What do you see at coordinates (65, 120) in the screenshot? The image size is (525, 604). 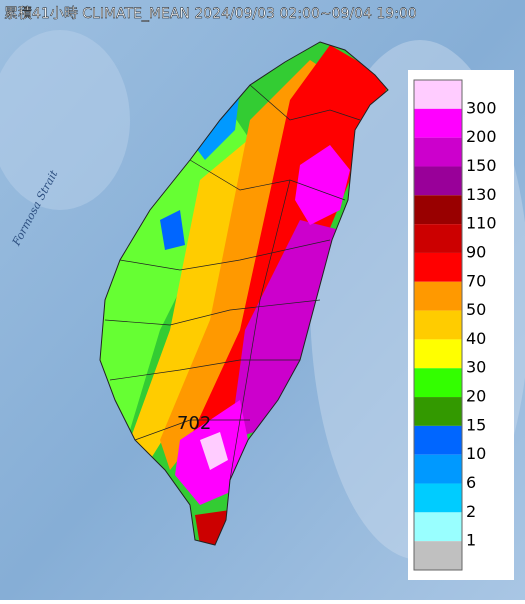 I see `cloud` at bounding box center [65, 120].